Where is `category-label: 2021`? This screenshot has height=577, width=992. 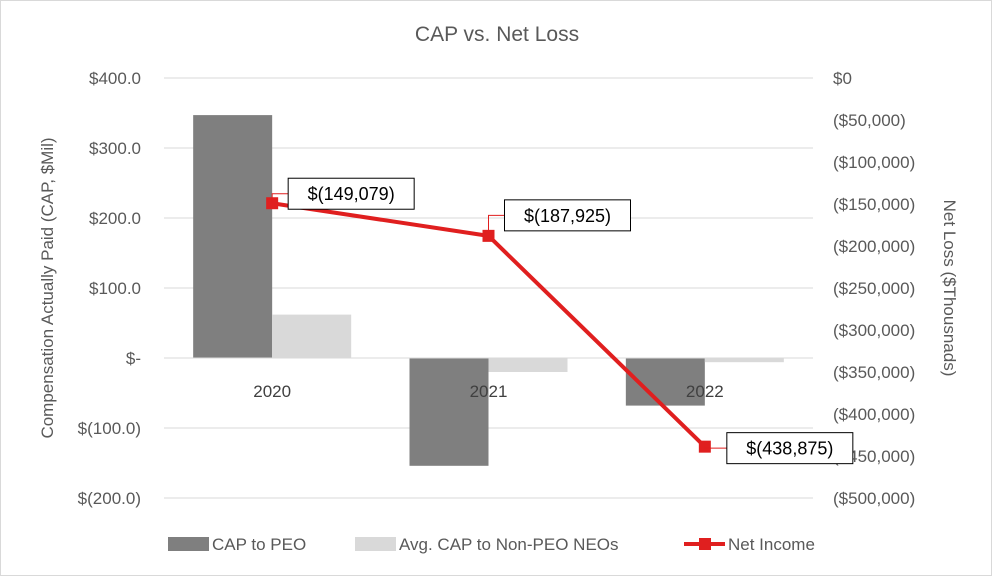
category-label: 2021 is located at coordinates (489, 391).